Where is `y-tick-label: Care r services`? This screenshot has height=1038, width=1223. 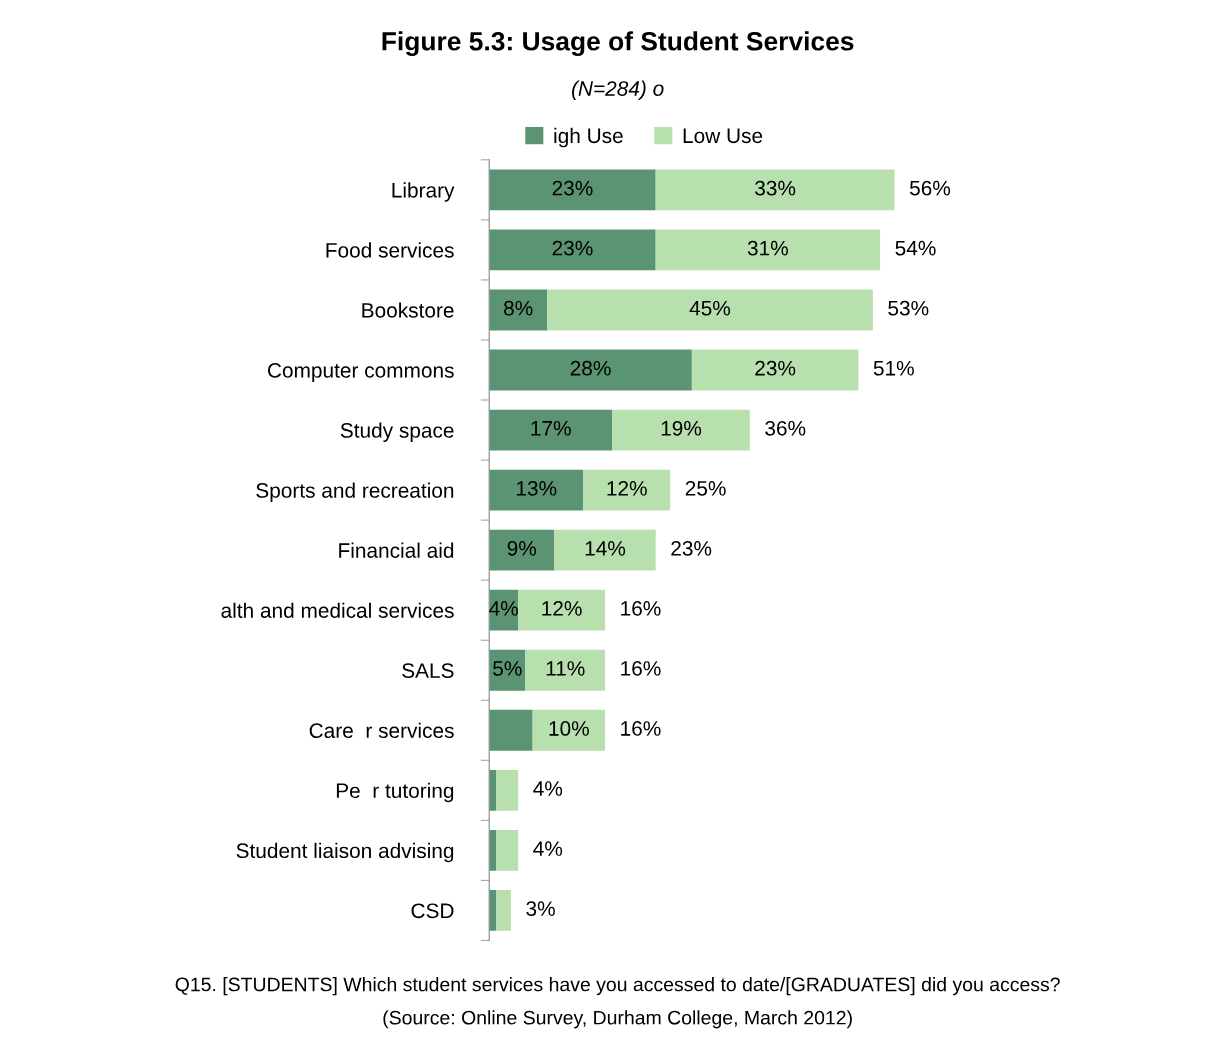
y-tick-label: Care r services is located at coordinates (381, 730).